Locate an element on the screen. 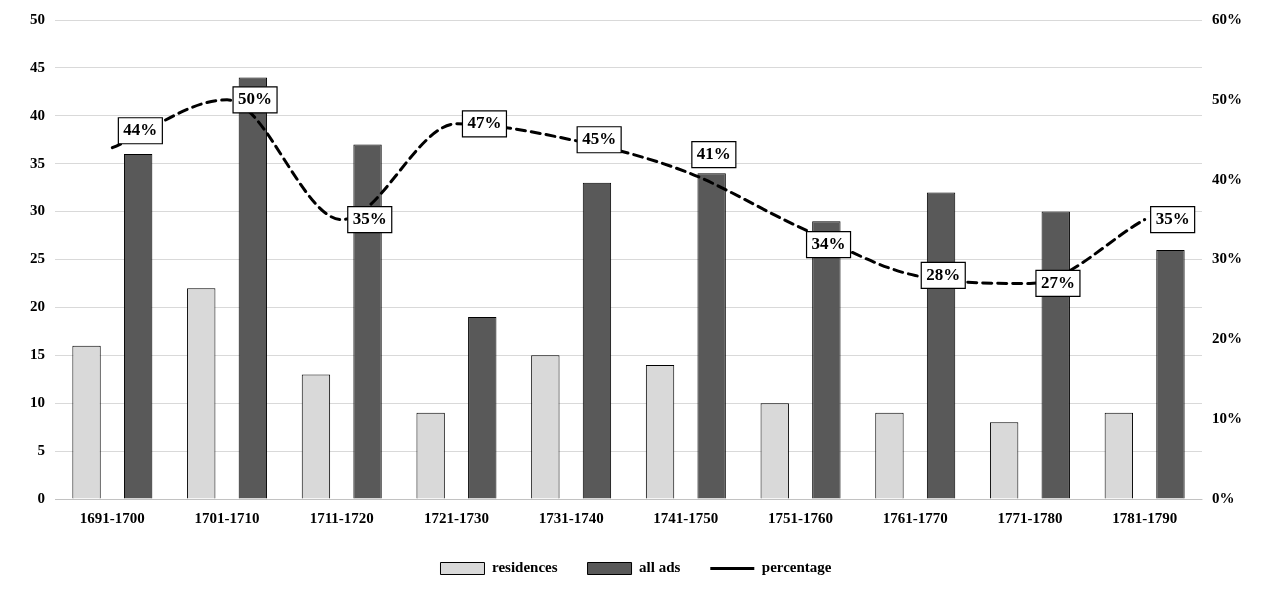 The width and height of the screenshot is (1272, 596). y2-tick-label: 30% is located at coordinates (1227, 258).